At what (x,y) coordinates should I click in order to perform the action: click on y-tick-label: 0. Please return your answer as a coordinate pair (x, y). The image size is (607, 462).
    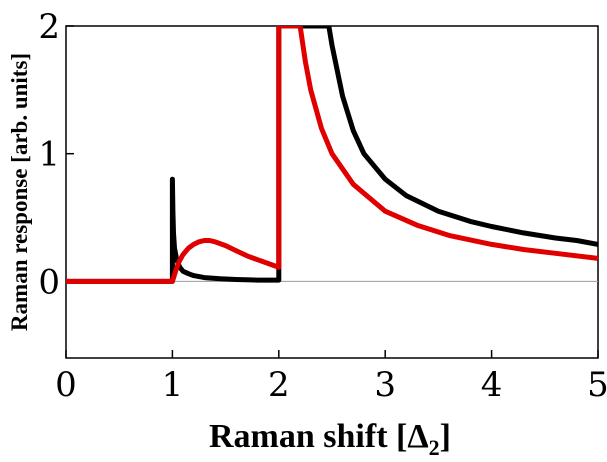
    Looking at the image, I should click on (49, 282).